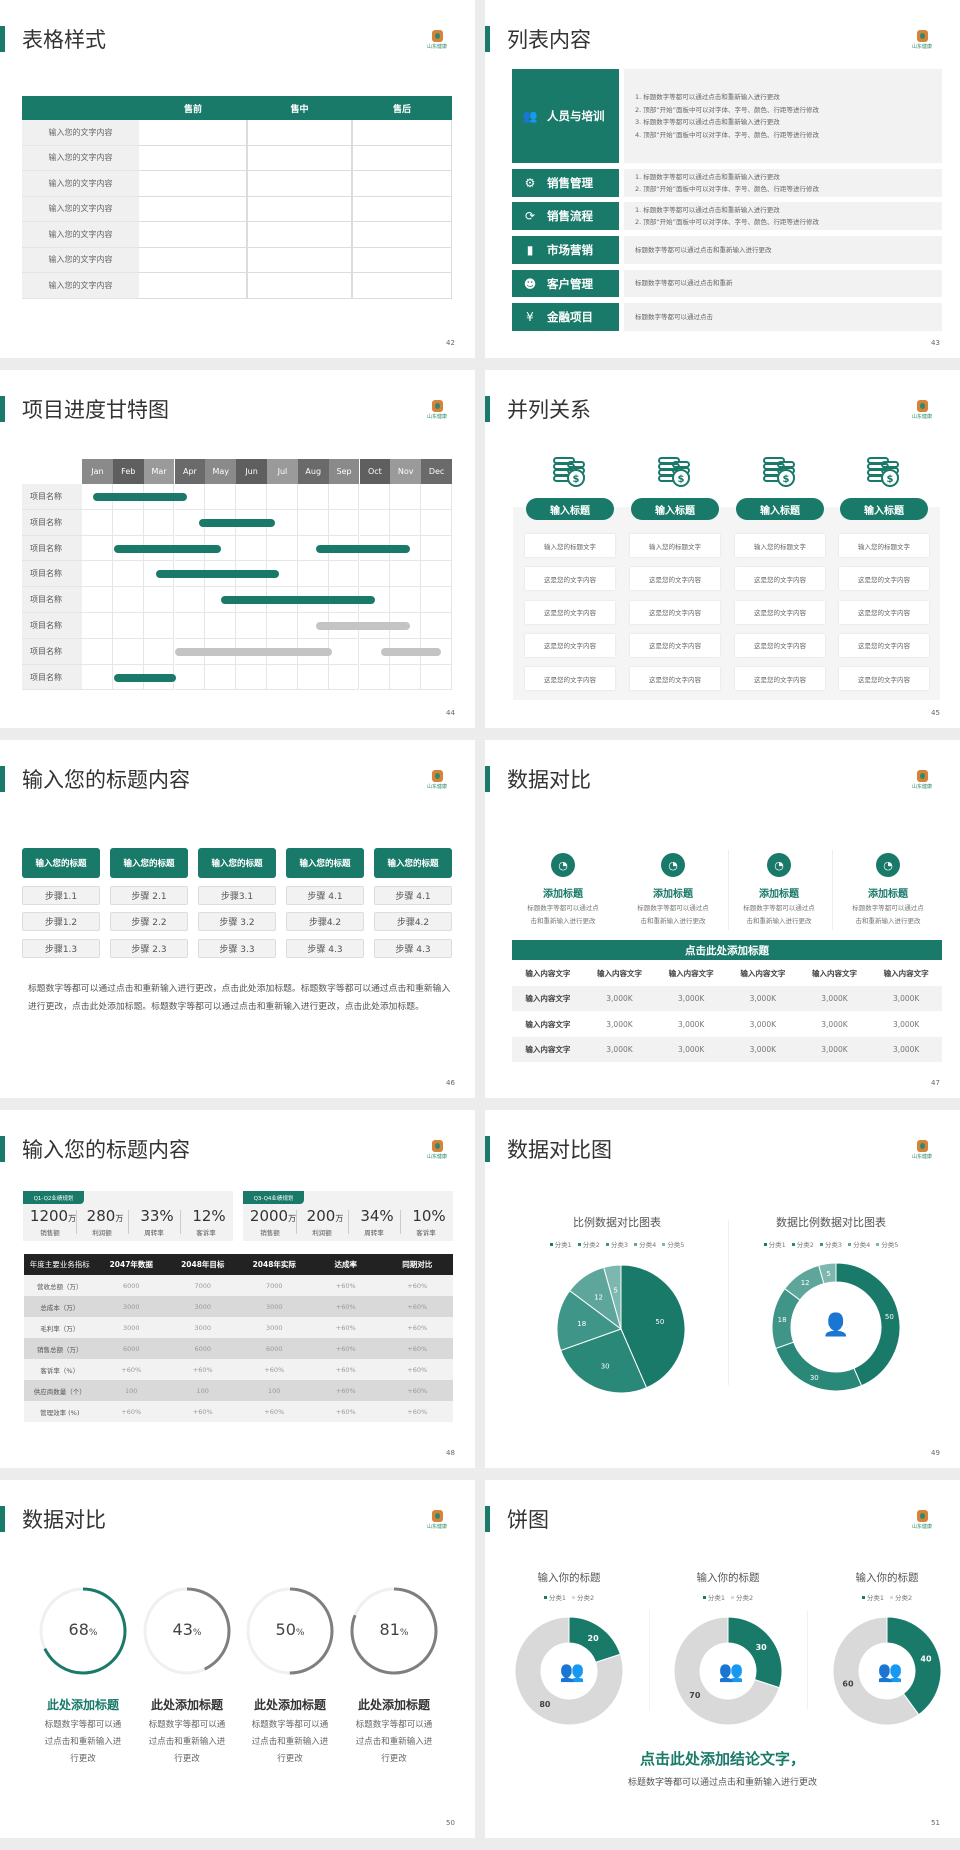 The image size is (960, 1850). I want to click on step-box: 步骤 2.2, so click(149, 922).